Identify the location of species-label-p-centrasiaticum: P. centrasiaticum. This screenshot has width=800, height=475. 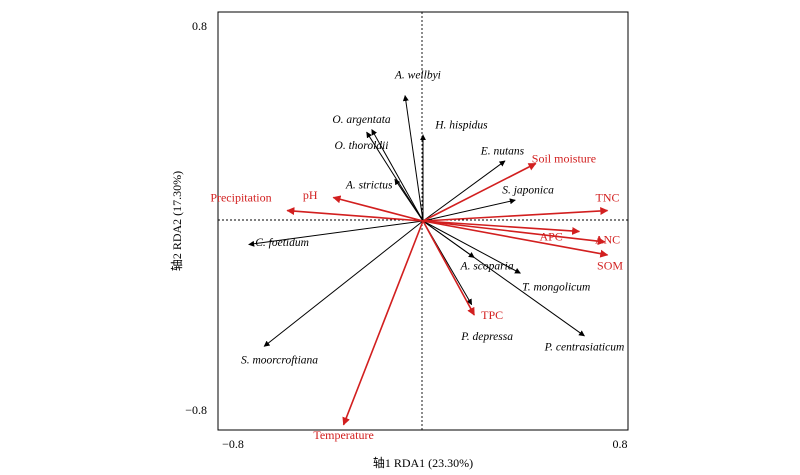
(584, 347).